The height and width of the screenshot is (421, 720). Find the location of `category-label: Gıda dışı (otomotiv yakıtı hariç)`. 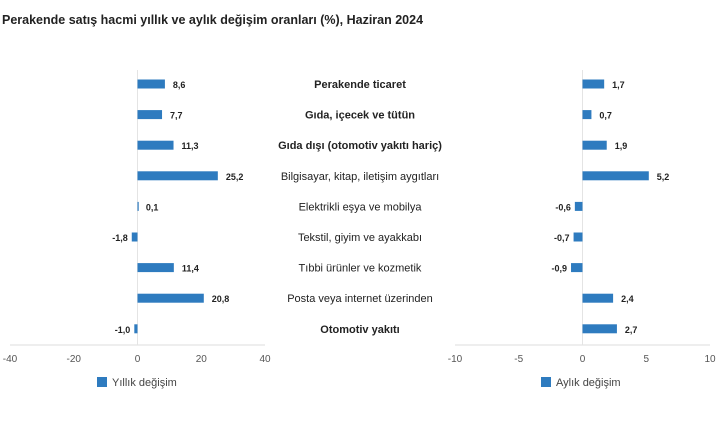

category-label: Gıda dışı (otomotiv yakıtı hariç) is located at coordinates (360, 146).